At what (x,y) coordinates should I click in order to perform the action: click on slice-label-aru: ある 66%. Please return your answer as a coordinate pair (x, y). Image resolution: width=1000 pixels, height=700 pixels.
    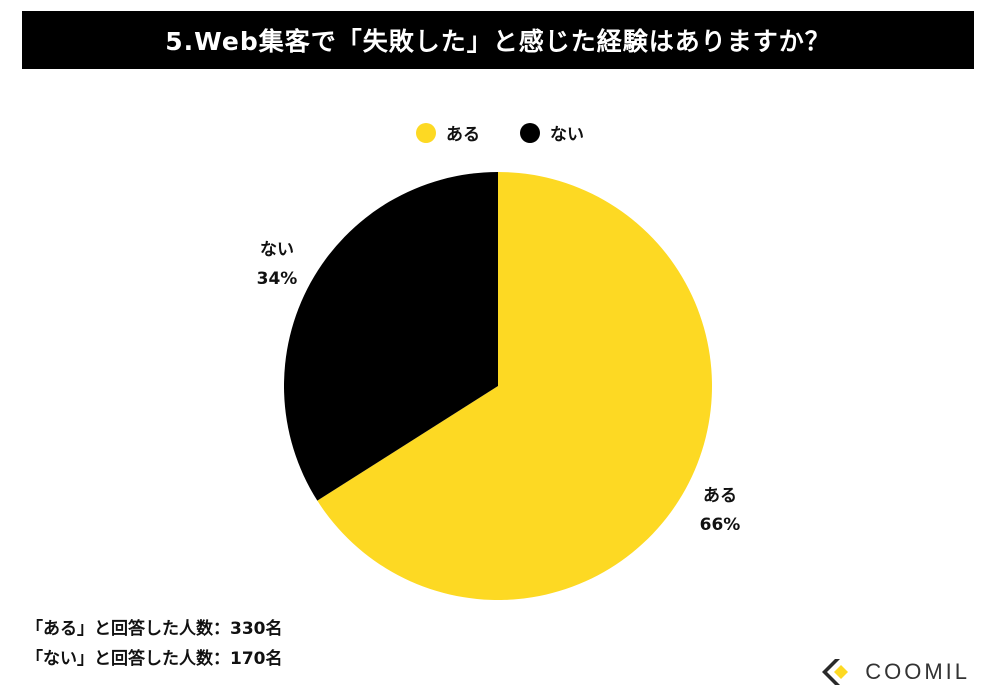
    Looking at the image, I should click on (720, 511).